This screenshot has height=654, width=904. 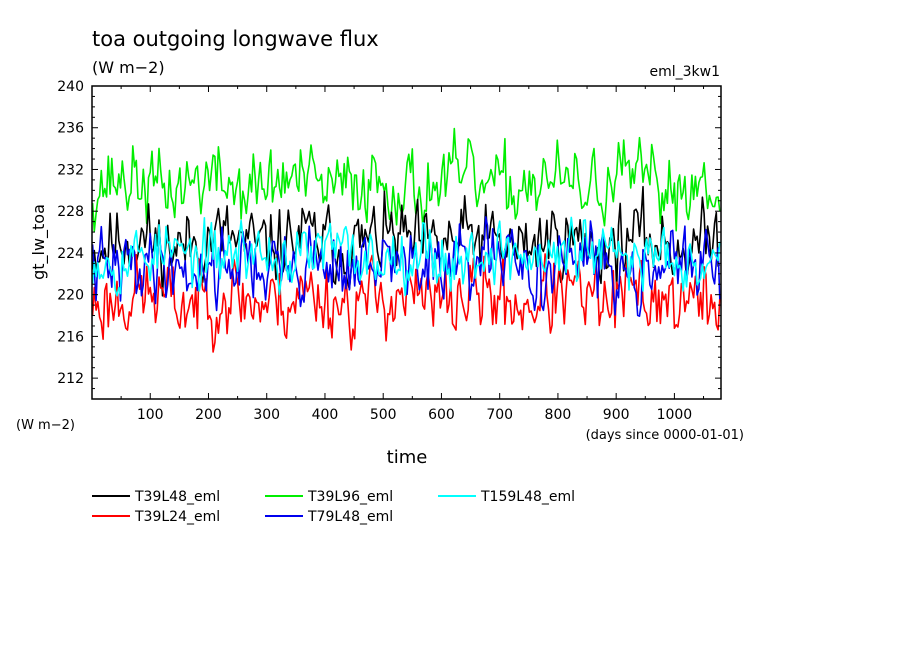 I want to click on series-line-t39l96-eml, so click(x=406, y=179).